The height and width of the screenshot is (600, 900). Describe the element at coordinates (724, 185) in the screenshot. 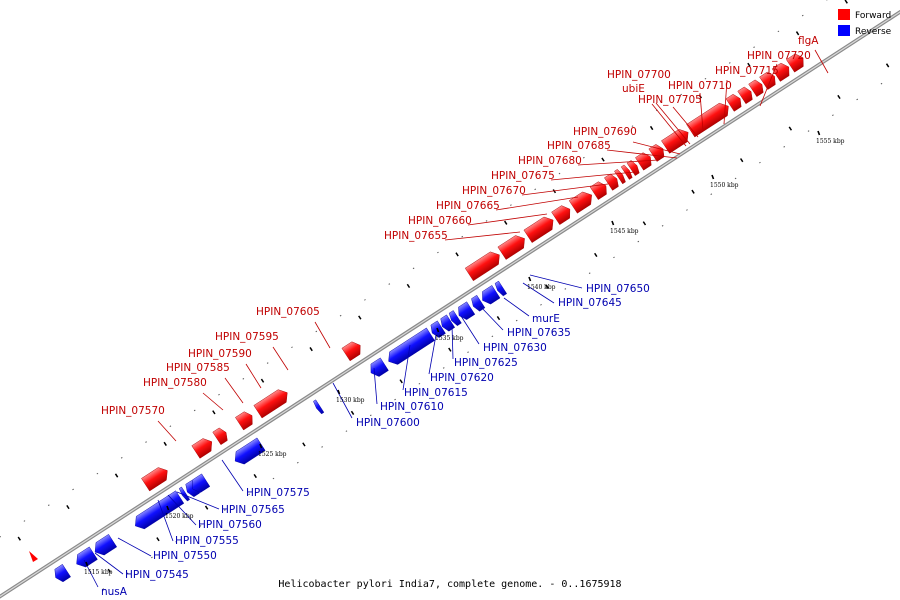

I see `scale-tick-label: 1550 kbp` at that location.